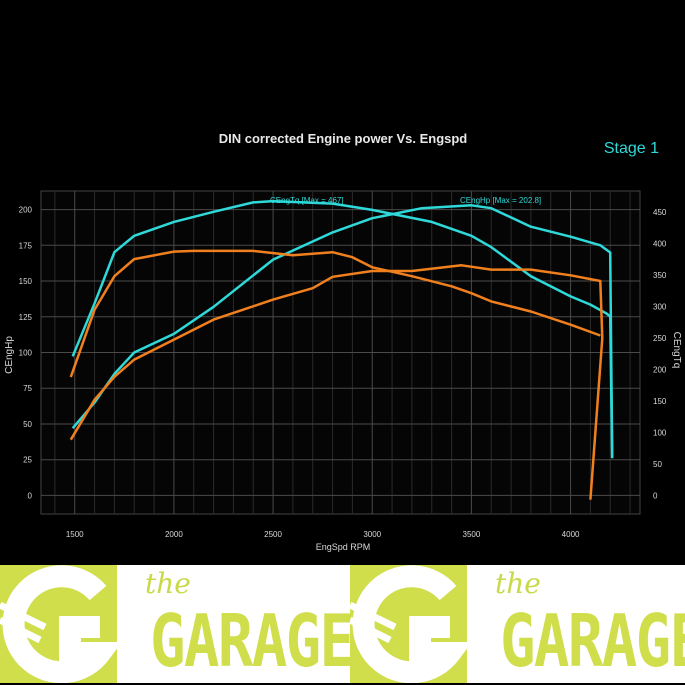 The height and width of the screenshot is (685, 685). Describe the element at coordinates (27, 424) in the screenshot. I see `y-tick-label: 50` at that location.